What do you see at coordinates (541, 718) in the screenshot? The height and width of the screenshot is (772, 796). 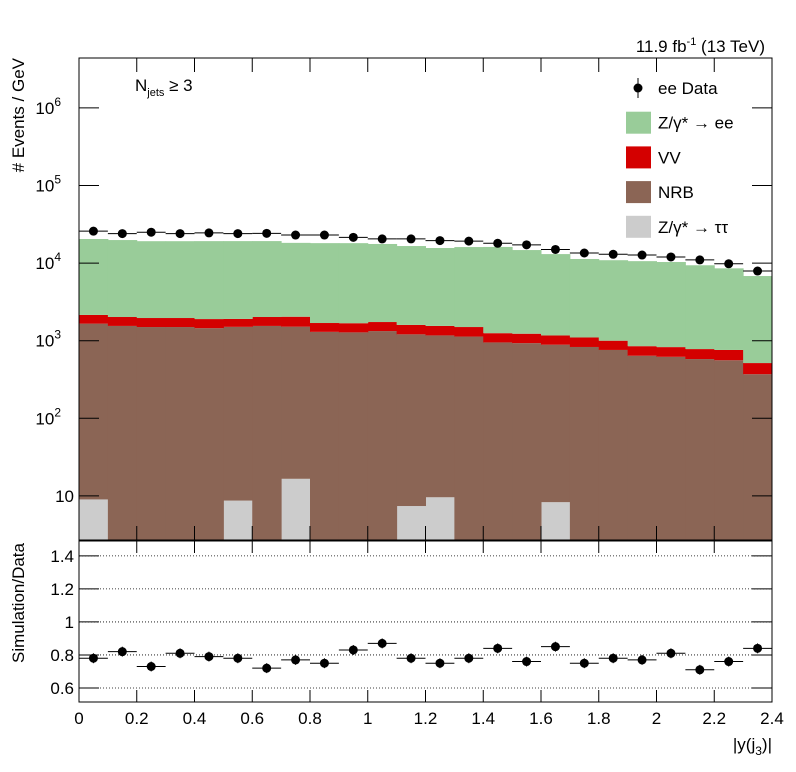 I see `x-tick-label: 1.6` at bounding box center [541, 718].